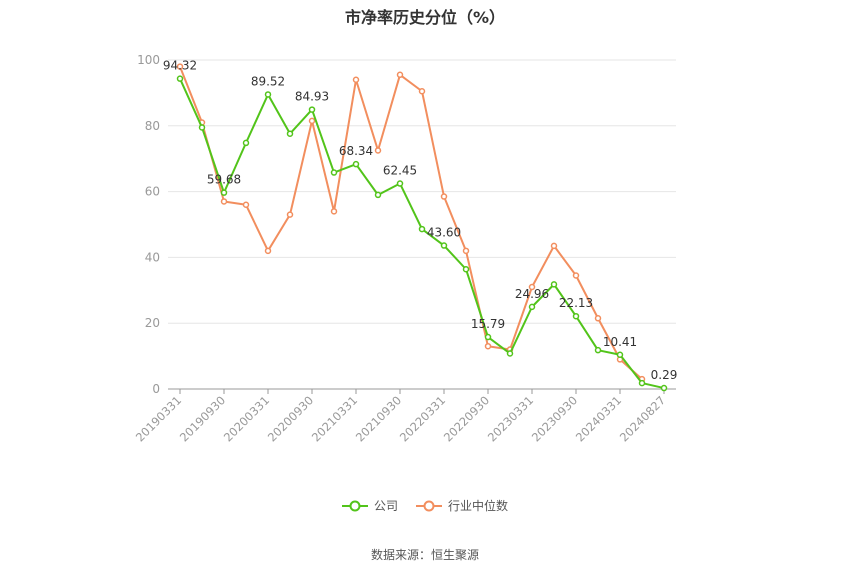  What do you see at coordinates (369, 505) in the screenshot?
I see `legend-item-company: 公司` at bounding box center [369, 505].